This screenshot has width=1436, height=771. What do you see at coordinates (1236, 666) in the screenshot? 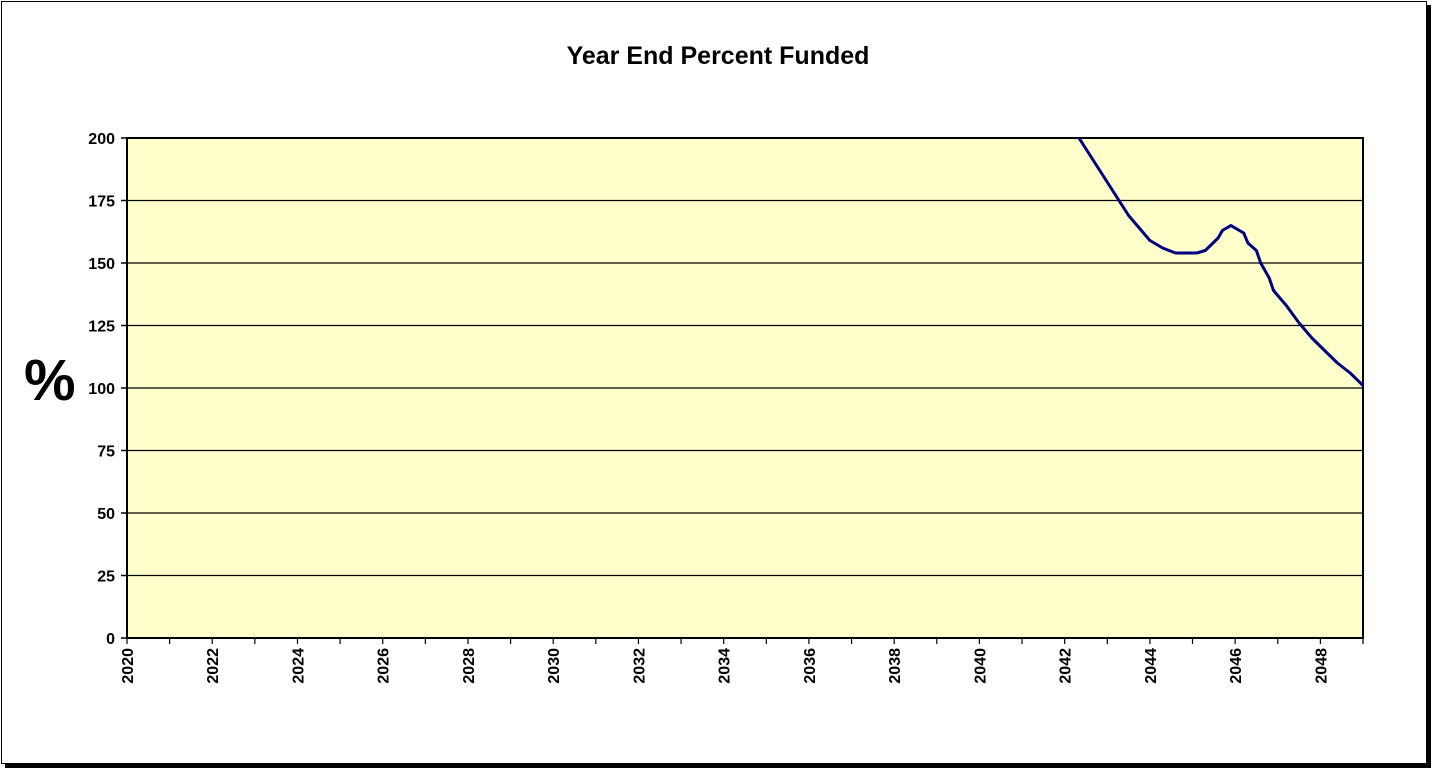
I see `x-tick-label: 2046` at bounding box center [1236, 666].